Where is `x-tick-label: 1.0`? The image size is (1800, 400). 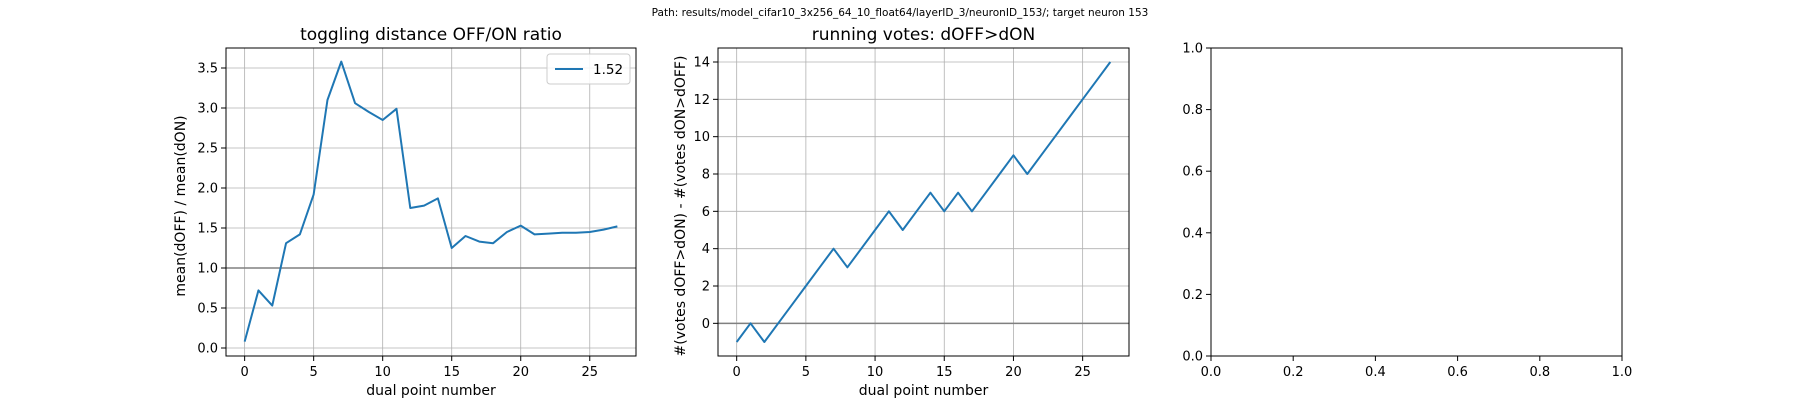
x-tick-label: 1.0 is located at coordinates (1622, 372).